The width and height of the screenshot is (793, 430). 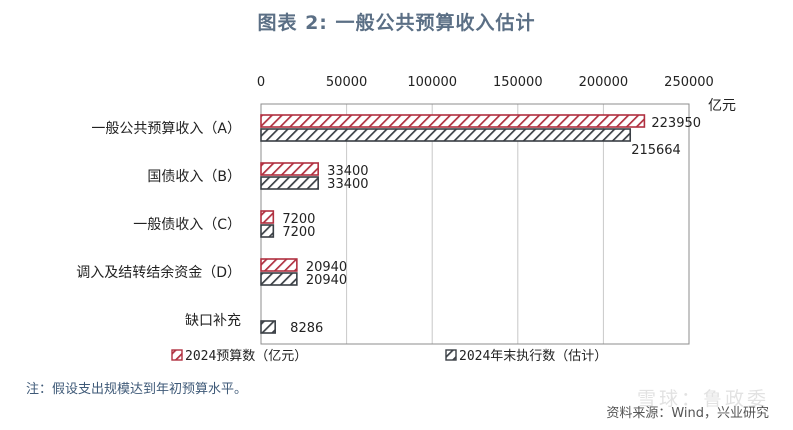 What do you see at coordinates (396, 23) in the screenshot?
I see `chart-title: 图表 2: 一般公共预算收入估计` at bounding box center [396, 23].